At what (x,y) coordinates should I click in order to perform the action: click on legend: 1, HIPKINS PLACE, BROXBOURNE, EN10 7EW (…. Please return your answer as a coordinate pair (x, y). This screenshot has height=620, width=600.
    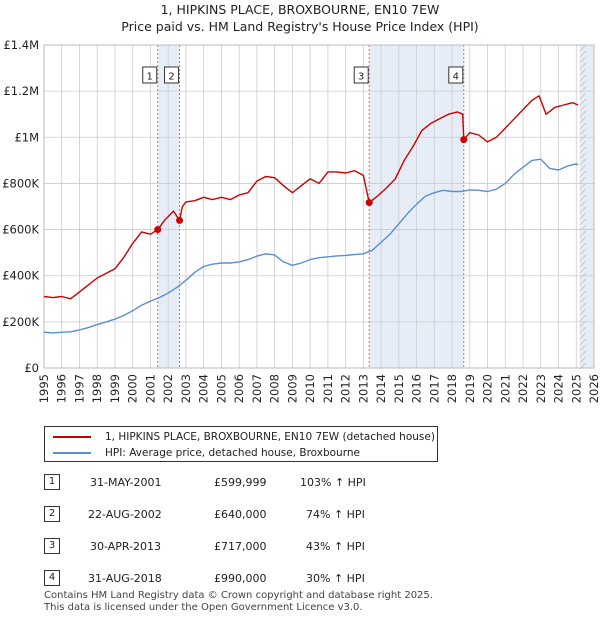
    Looking at the image, I should click on (241, 444).